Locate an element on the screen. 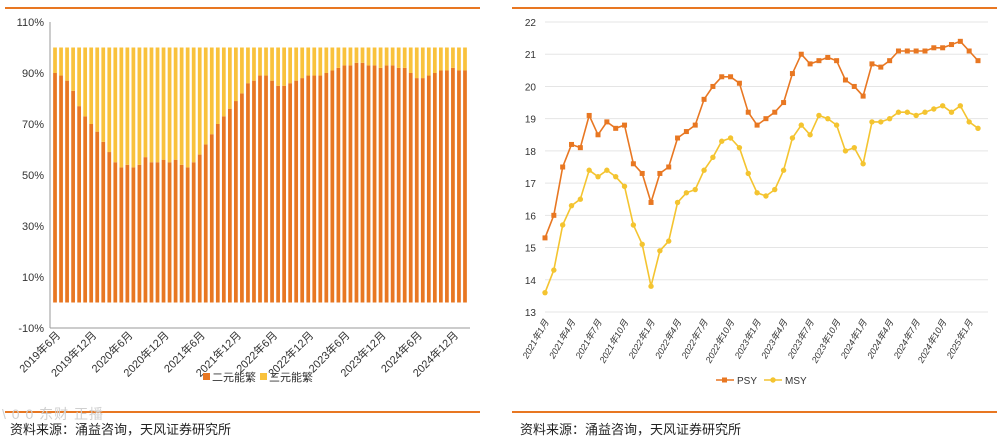 This screenshot has height=439, width=1000. legend-marker-psy is located at coordinates (724, 380).